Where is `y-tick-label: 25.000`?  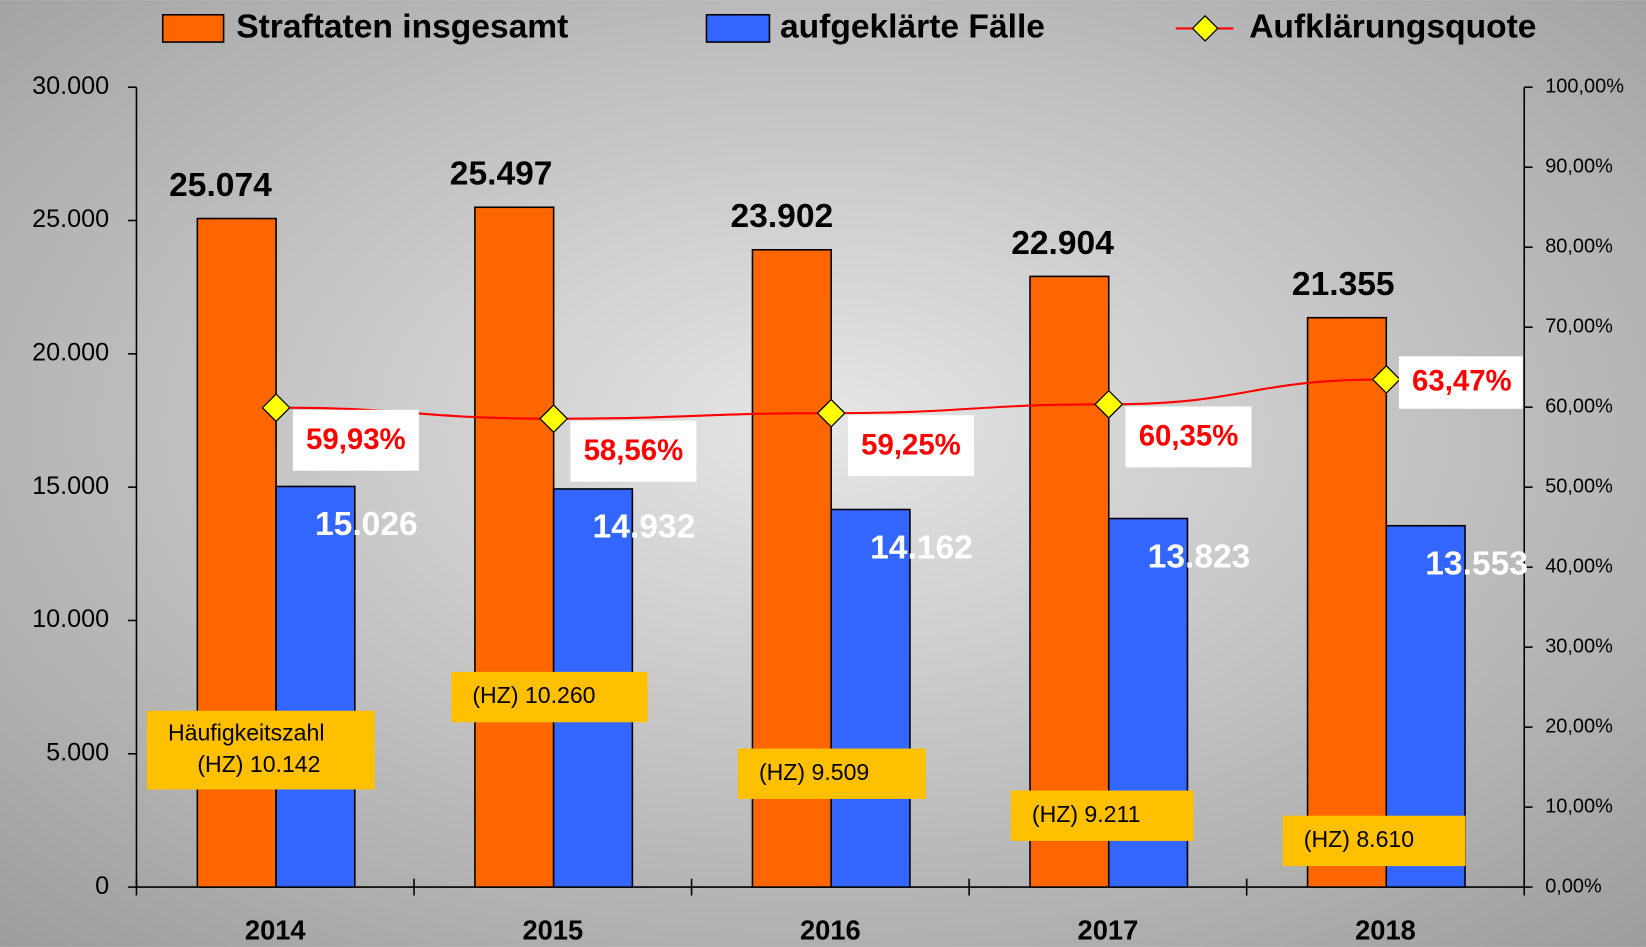
y-tick-label: 25.000 is located at coordinates (70, 219).